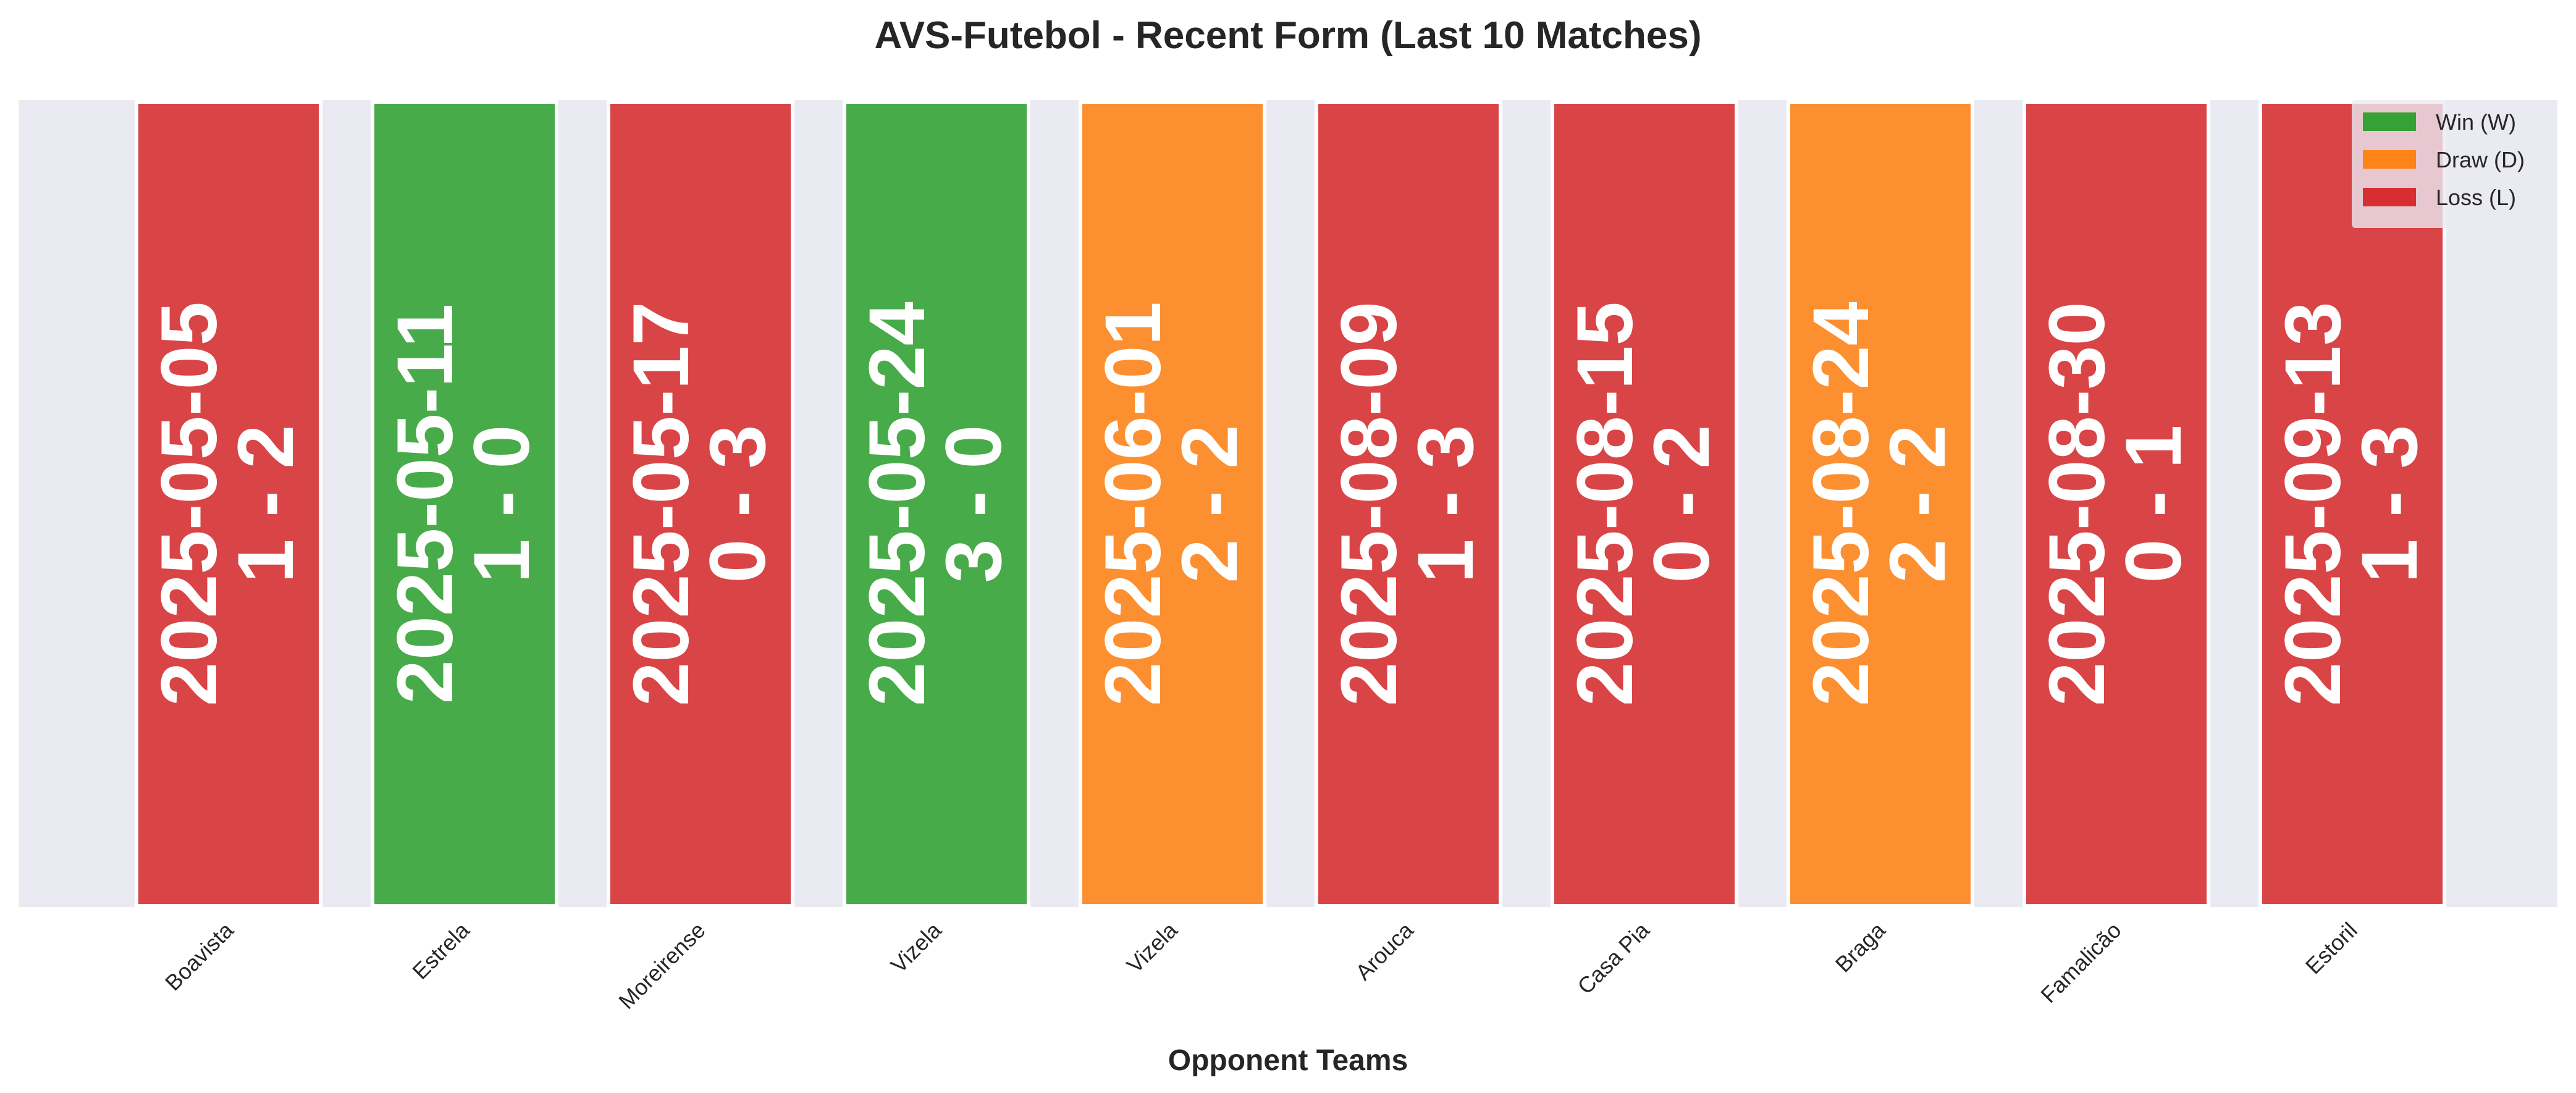 The height and width of the screenshot is (1093, 2576). What do you see at coordinates (1288, 1060) in the screenshot?
I see `x-axis-label: Opponent Teams` at bounding box center [1288, 1060].